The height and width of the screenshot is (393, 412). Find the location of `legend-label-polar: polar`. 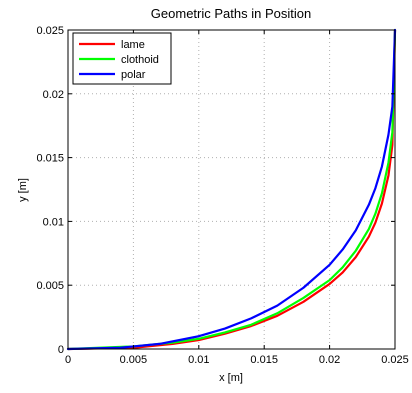

legend-label-polar: polar is located at coordinates (133, 75).